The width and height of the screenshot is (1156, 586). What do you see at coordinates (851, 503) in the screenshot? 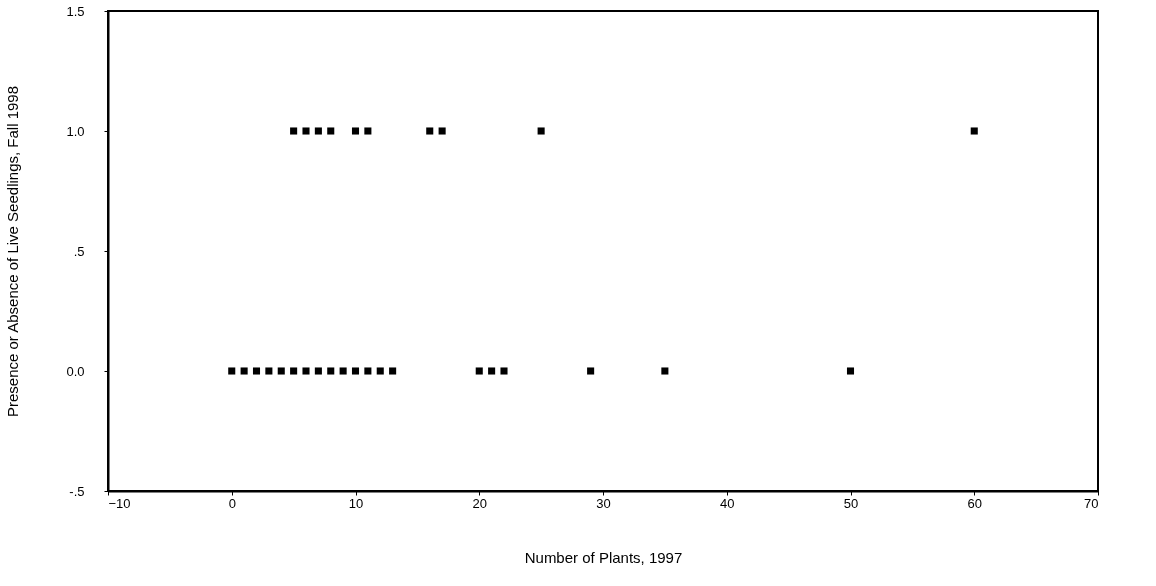
I see `x-tick-label: 50` at bounding box center [851, 503].